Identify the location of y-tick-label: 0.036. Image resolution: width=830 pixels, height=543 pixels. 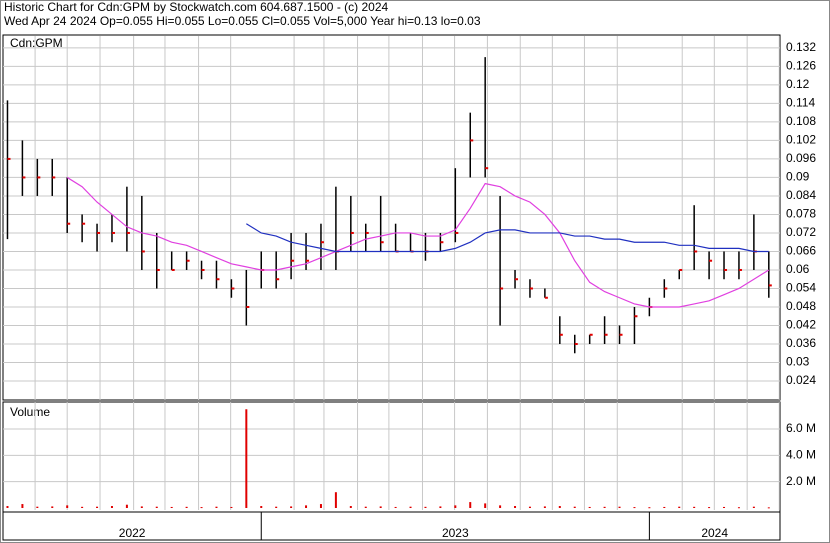
(801, 343).